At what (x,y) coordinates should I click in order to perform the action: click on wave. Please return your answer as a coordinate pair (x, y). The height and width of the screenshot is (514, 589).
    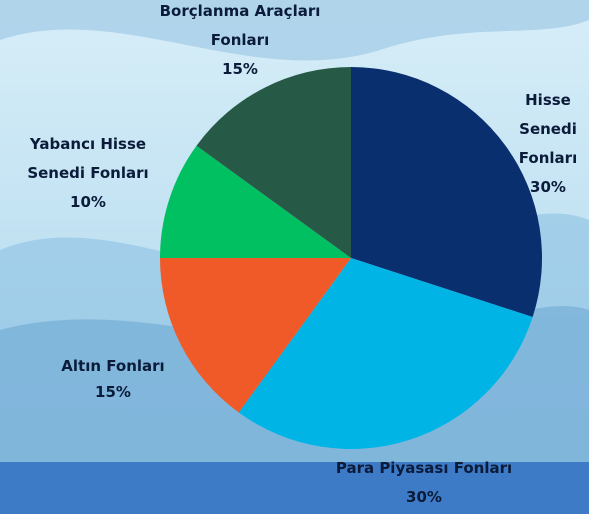
    Looking at the image, I should click on (294, 30).